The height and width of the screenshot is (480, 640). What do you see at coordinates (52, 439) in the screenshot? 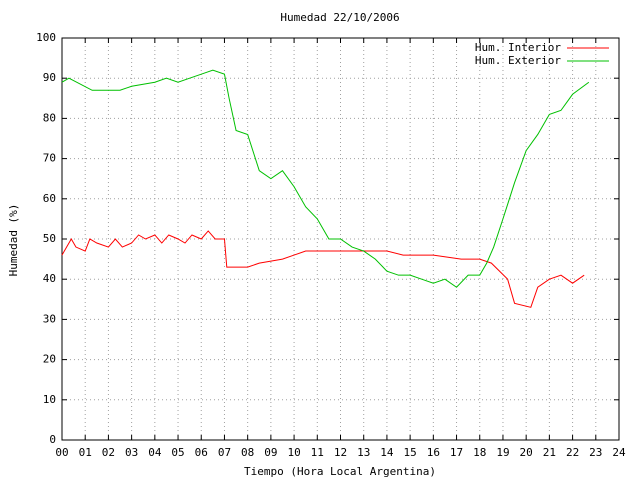
I see `y-tick-label: 0` at bounding box center [52, 439].